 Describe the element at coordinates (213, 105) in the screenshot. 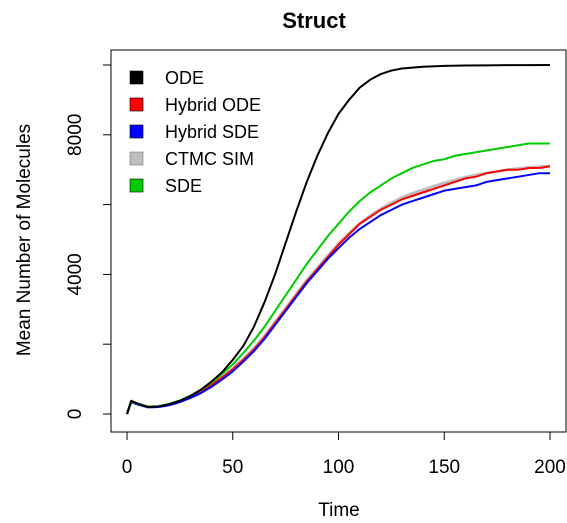

I see `legend-label-1: Hybrid ODE` at that location.